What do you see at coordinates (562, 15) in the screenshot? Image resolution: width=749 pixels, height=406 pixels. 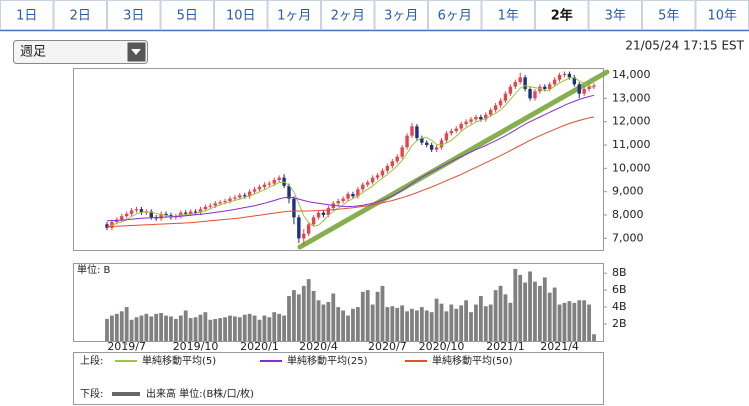 I see `tab: 2年` at bounding box center [562, 15].